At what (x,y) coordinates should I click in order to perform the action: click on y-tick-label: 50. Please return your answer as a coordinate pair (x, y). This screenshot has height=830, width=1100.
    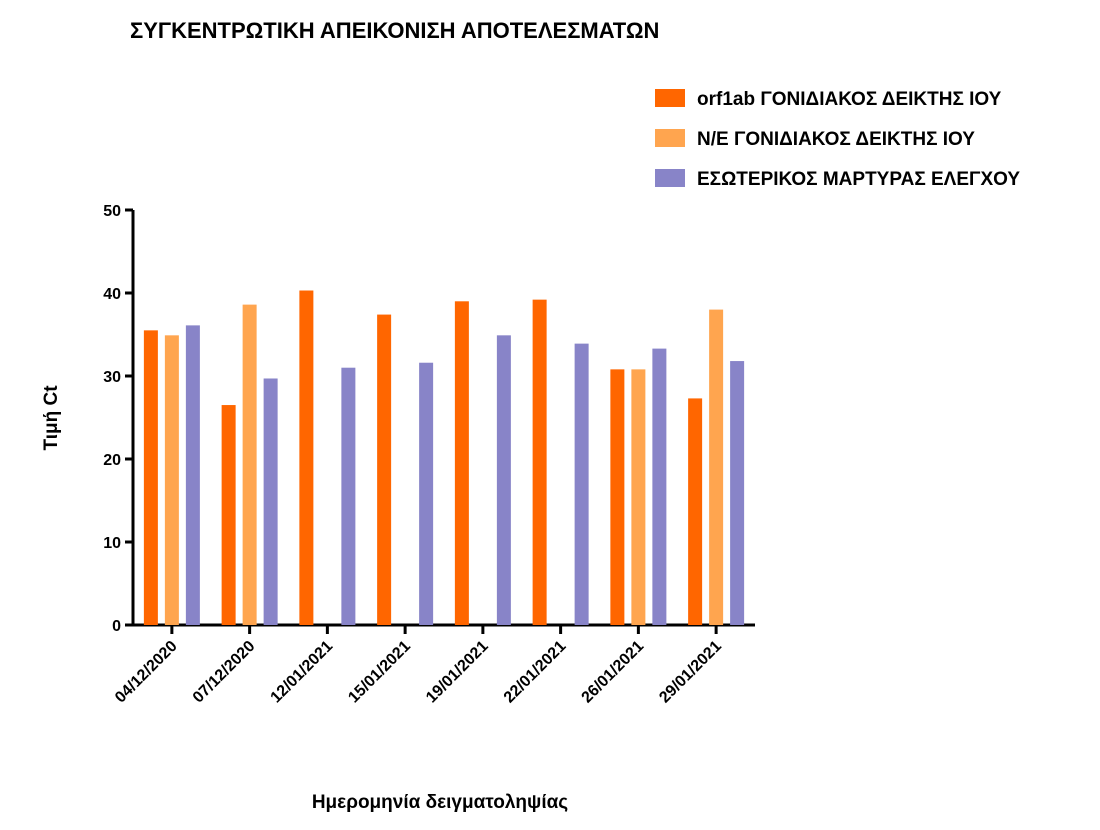
    Looking at the image, I should click on (112, 211).